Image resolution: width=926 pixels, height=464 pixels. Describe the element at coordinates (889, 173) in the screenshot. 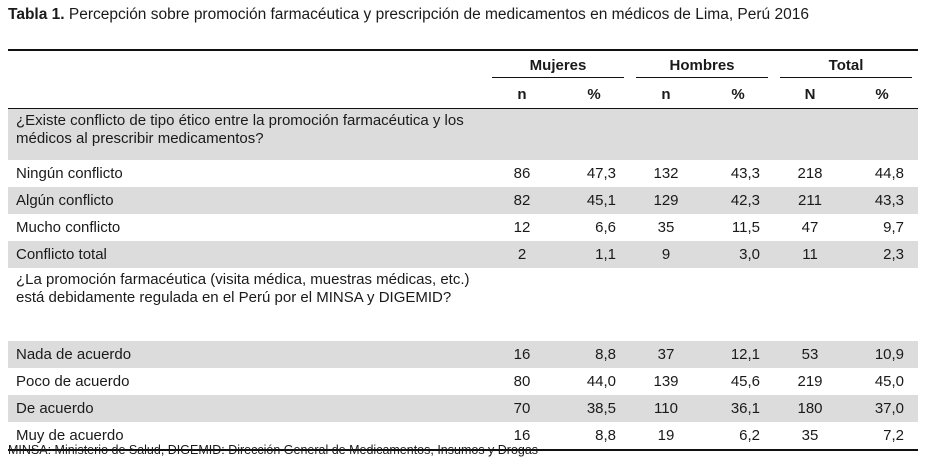

I see `cell-total-pct: 44,8` at that location.